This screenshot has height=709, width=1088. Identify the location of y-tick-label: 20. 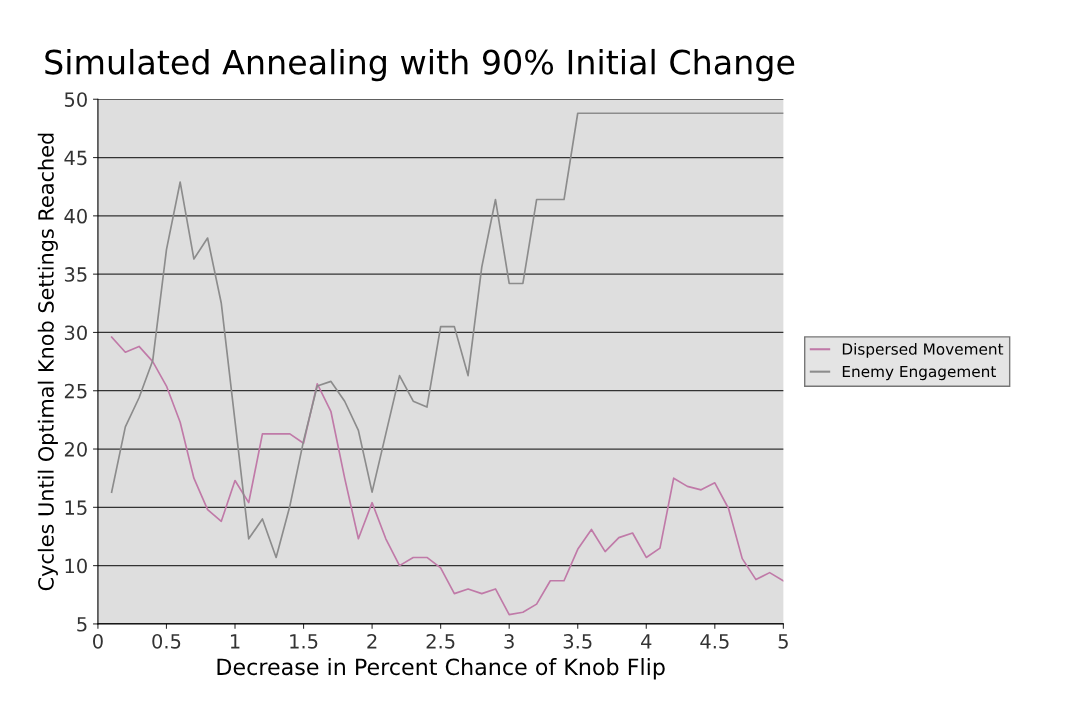
(75, 449).